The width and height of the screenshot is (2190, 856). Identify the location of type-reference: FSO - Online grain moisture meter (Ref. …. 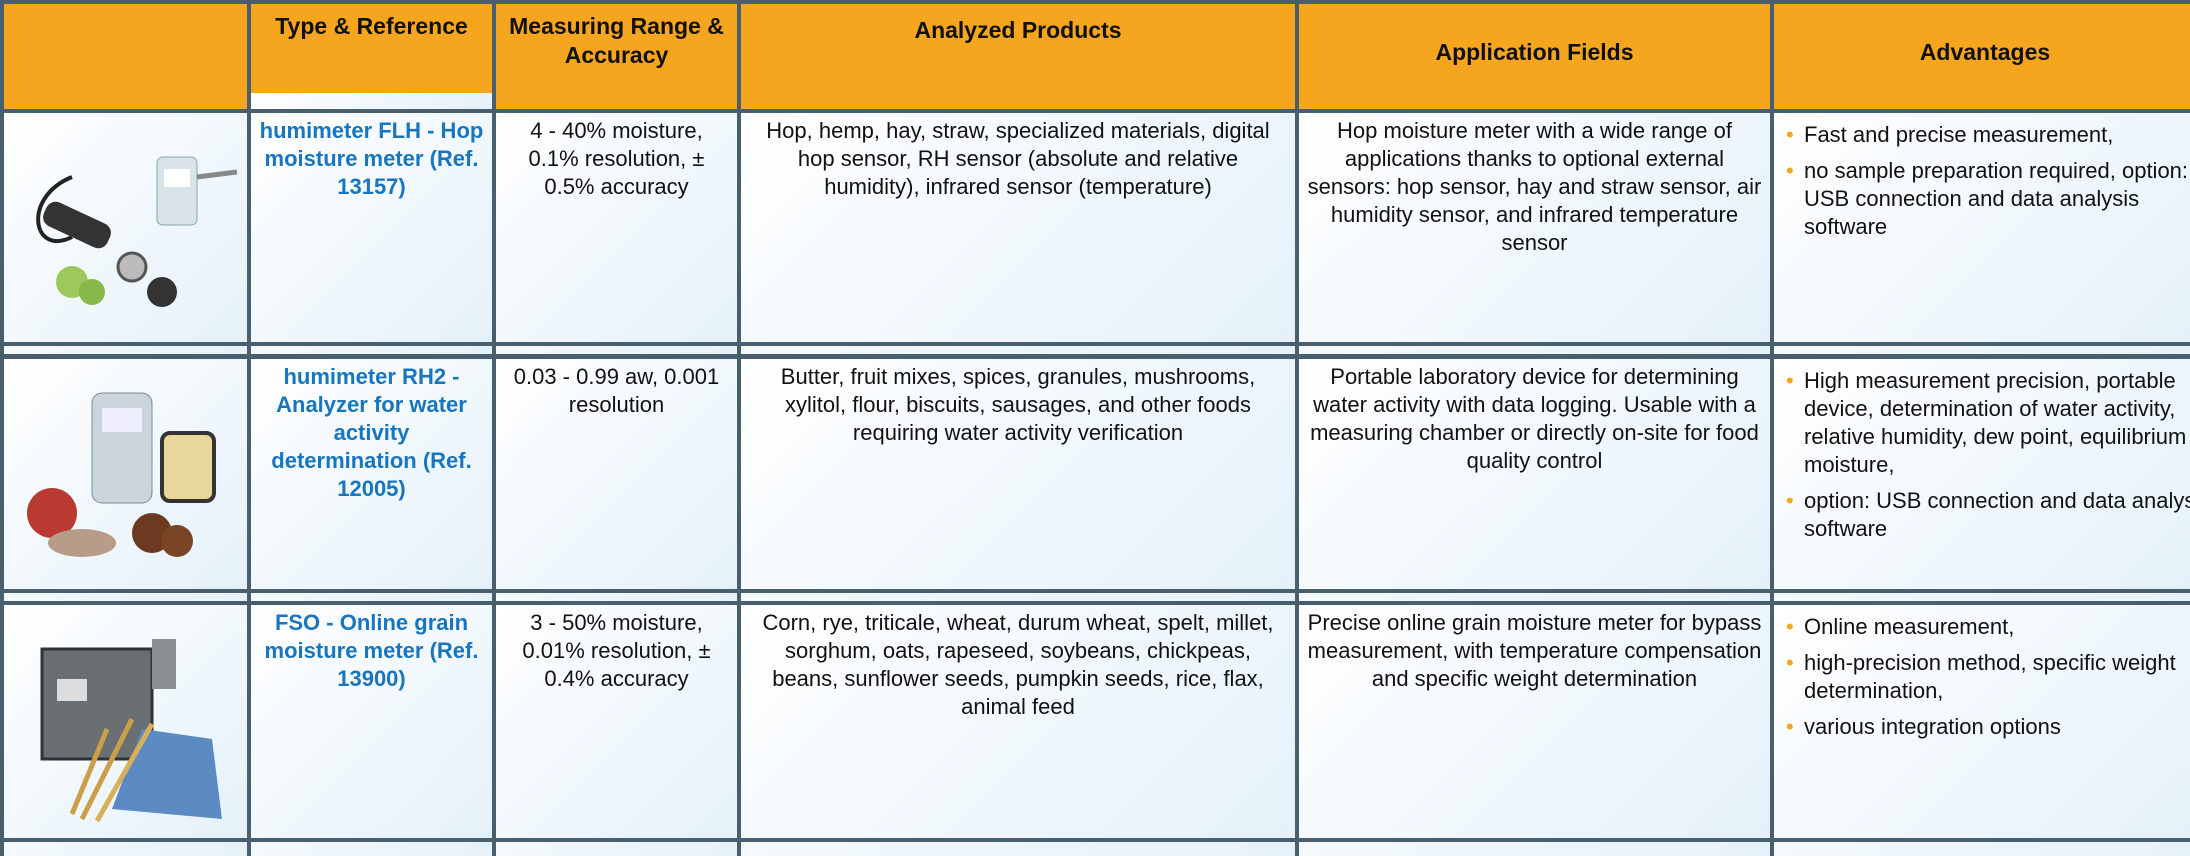
(371, 721).